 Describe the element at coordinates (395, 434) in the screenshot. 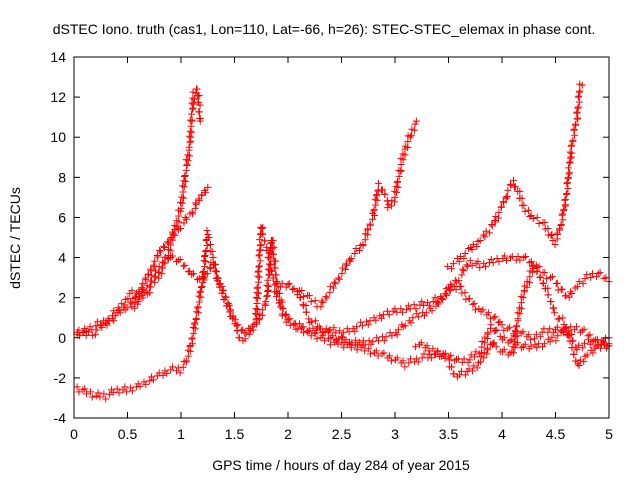

I see `x-tick-label: 3` at that location.